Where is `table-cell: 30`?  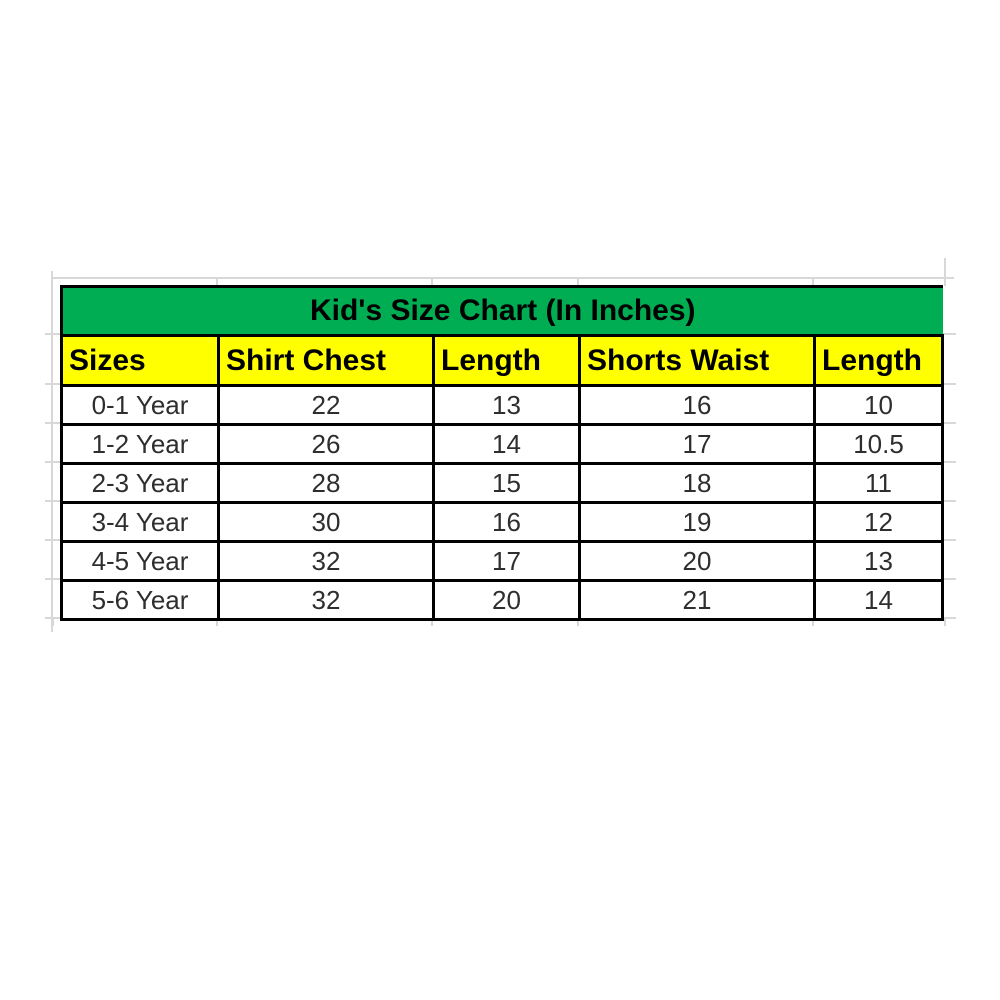
table-cell: 30 is located at coordinates (326, 522).